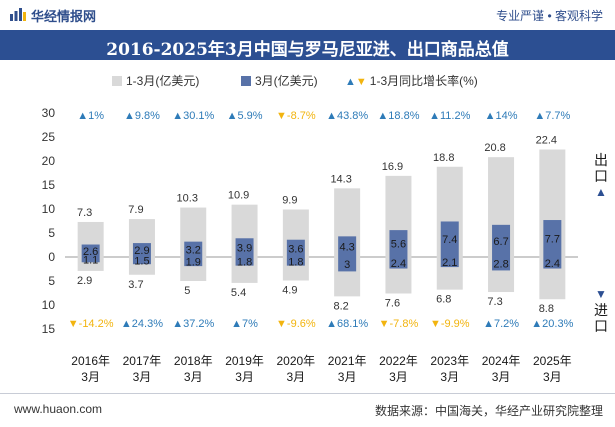 This screenshot has height=427, width=615. I want to click on y-tick-label: 25, so click(49, 137).